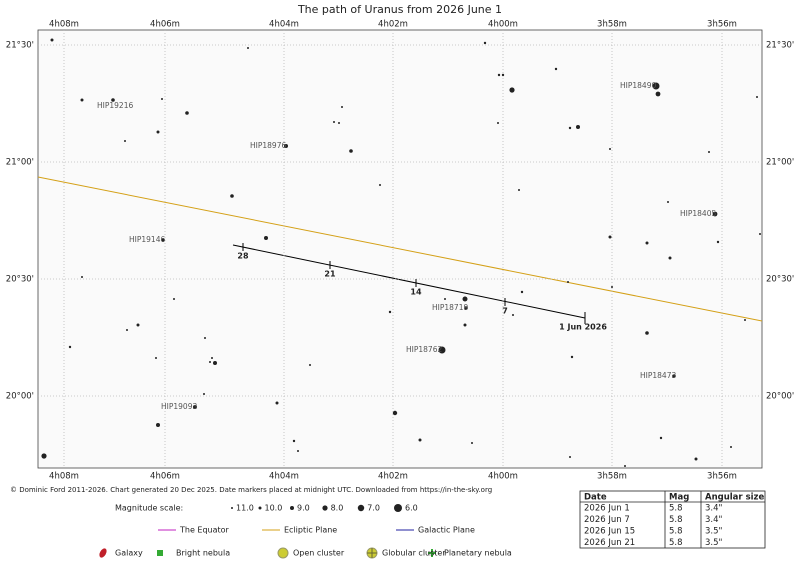 The height and width of the screenshot is (568, 800). I want to click on star-label: HIP18405, so click(698, 213).